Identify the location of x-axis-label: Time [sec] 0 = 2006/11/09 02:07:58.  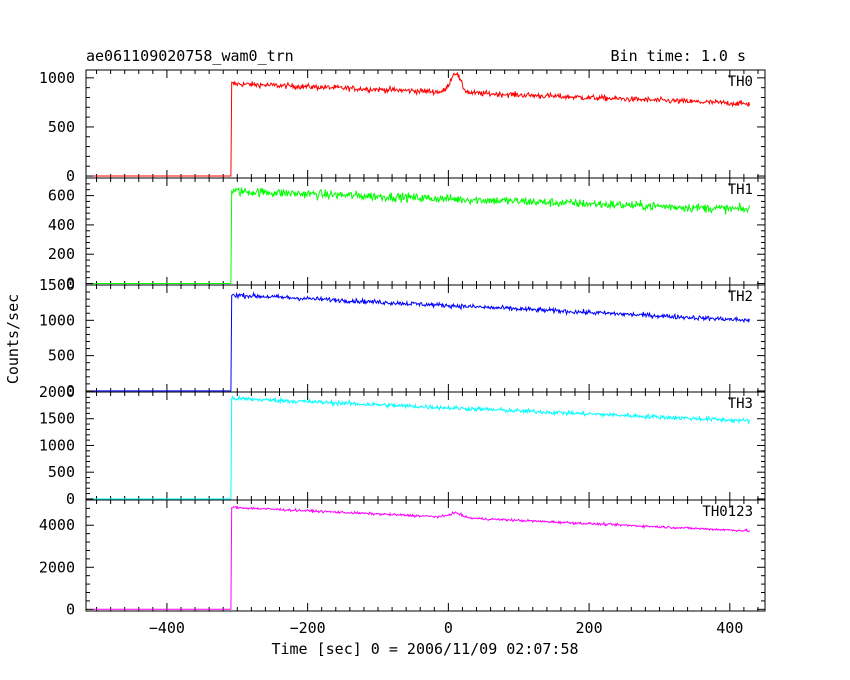
(424, 649).